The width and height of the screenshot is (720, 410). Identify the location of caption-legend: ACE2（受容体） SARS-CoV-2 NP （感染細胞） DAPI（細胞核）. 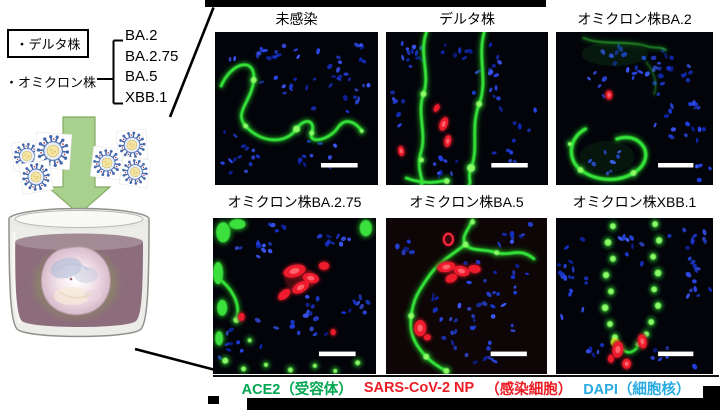
(466, 388).